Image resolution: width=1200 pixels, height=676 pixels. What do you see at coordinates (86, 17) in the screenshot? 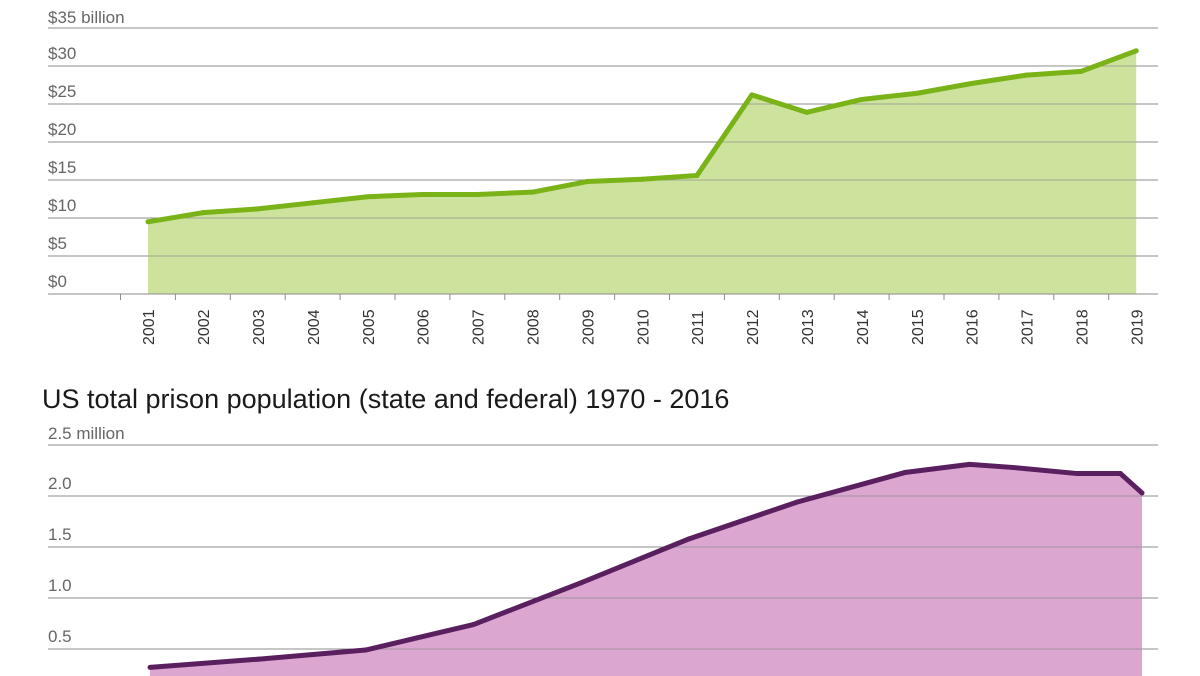
I see `y-axis-top-label: $35 billion` at bounding box center [86, 17].